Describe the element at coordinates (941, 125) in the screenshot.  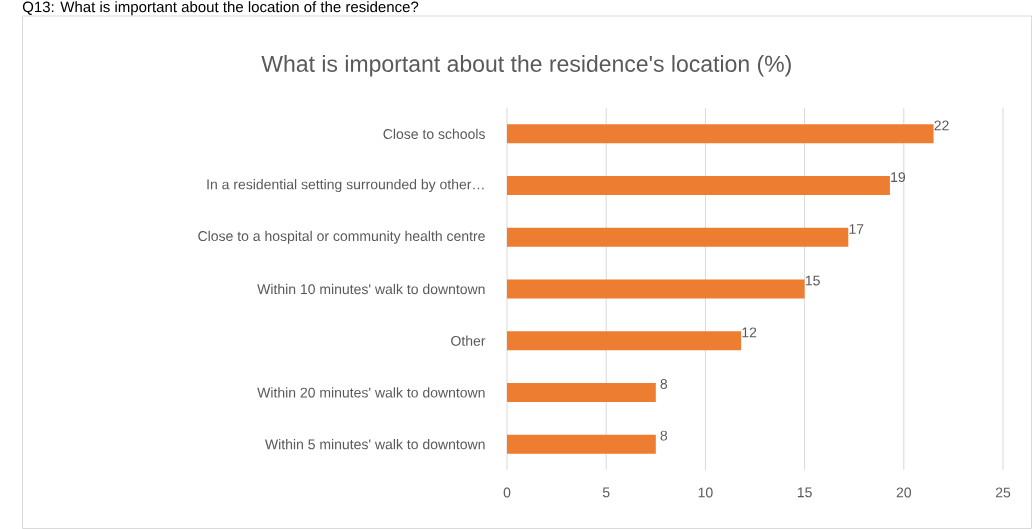
I see `data-label: 22` at that location.